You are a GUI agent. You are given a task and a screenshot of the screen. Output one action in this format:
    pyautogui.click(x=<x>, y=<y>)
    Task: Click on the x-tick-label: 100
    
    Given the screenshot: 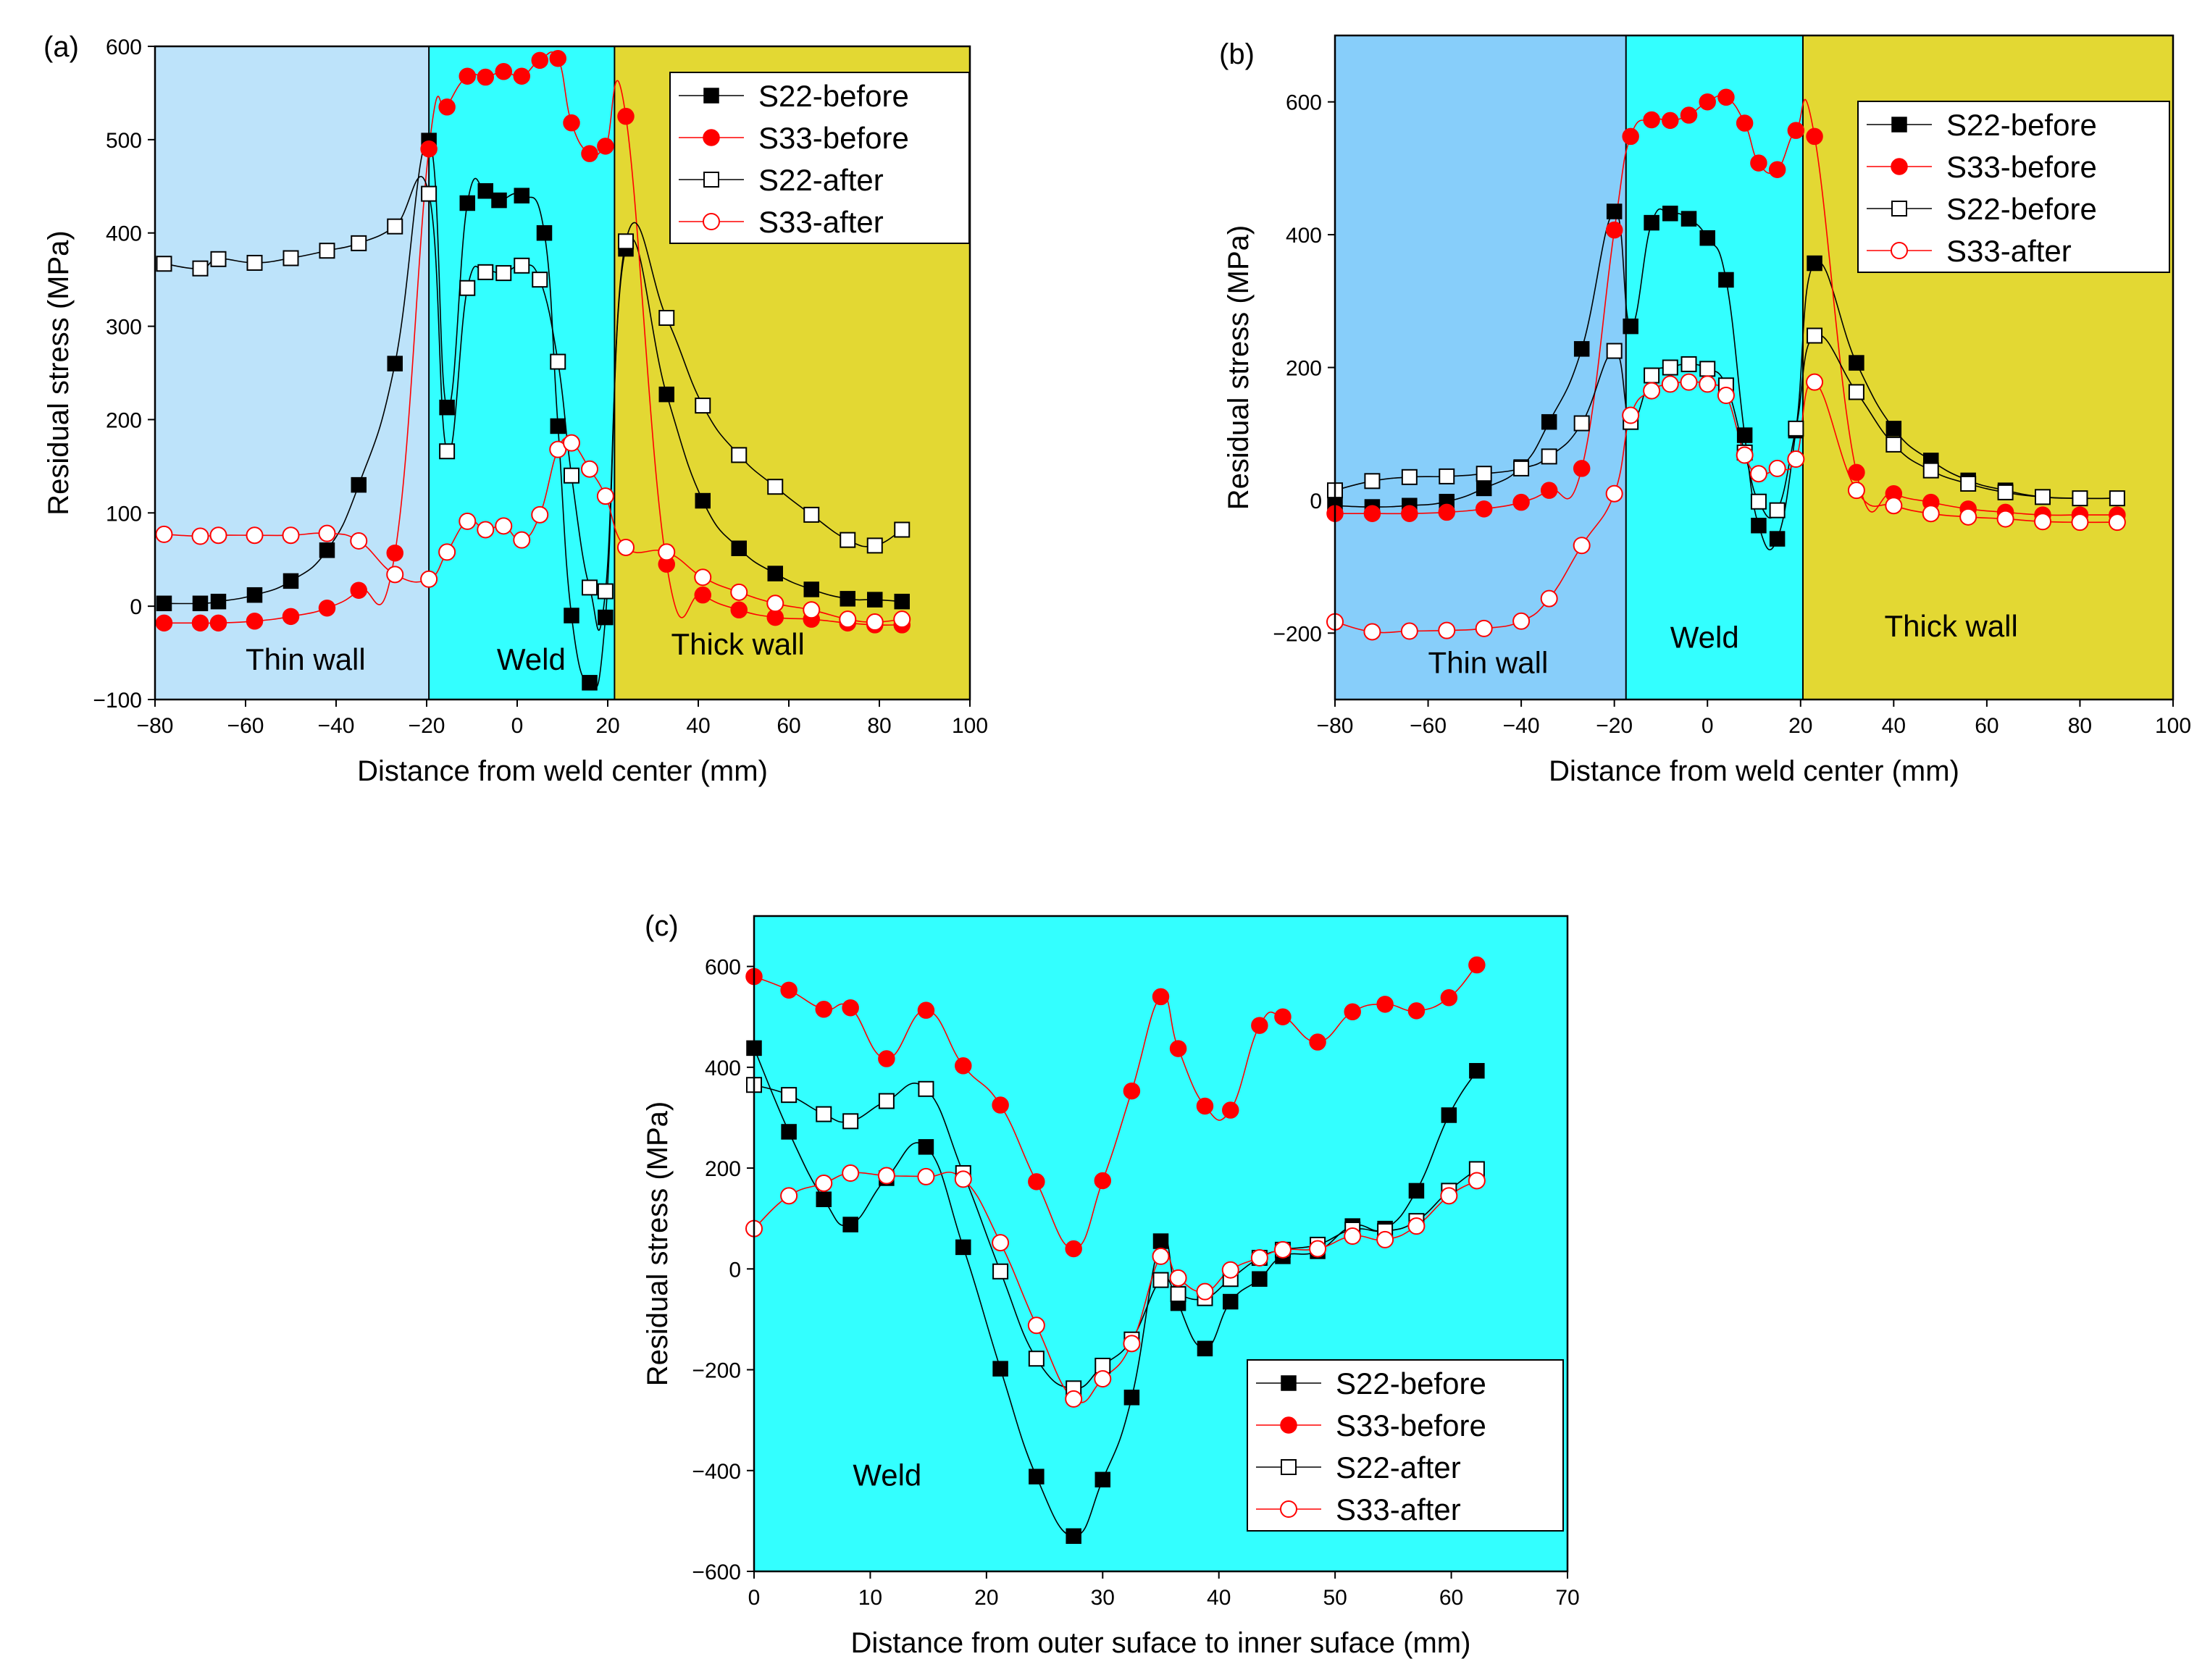 What is the action you would take?
    pyautogui.click(x=2173, y=726)
    